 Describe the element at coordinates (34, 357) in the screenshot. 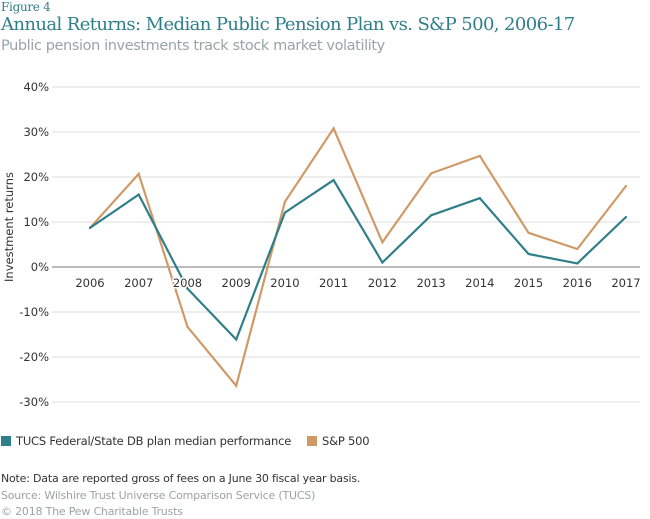

I see `y-tick-label: -20%` at that location.